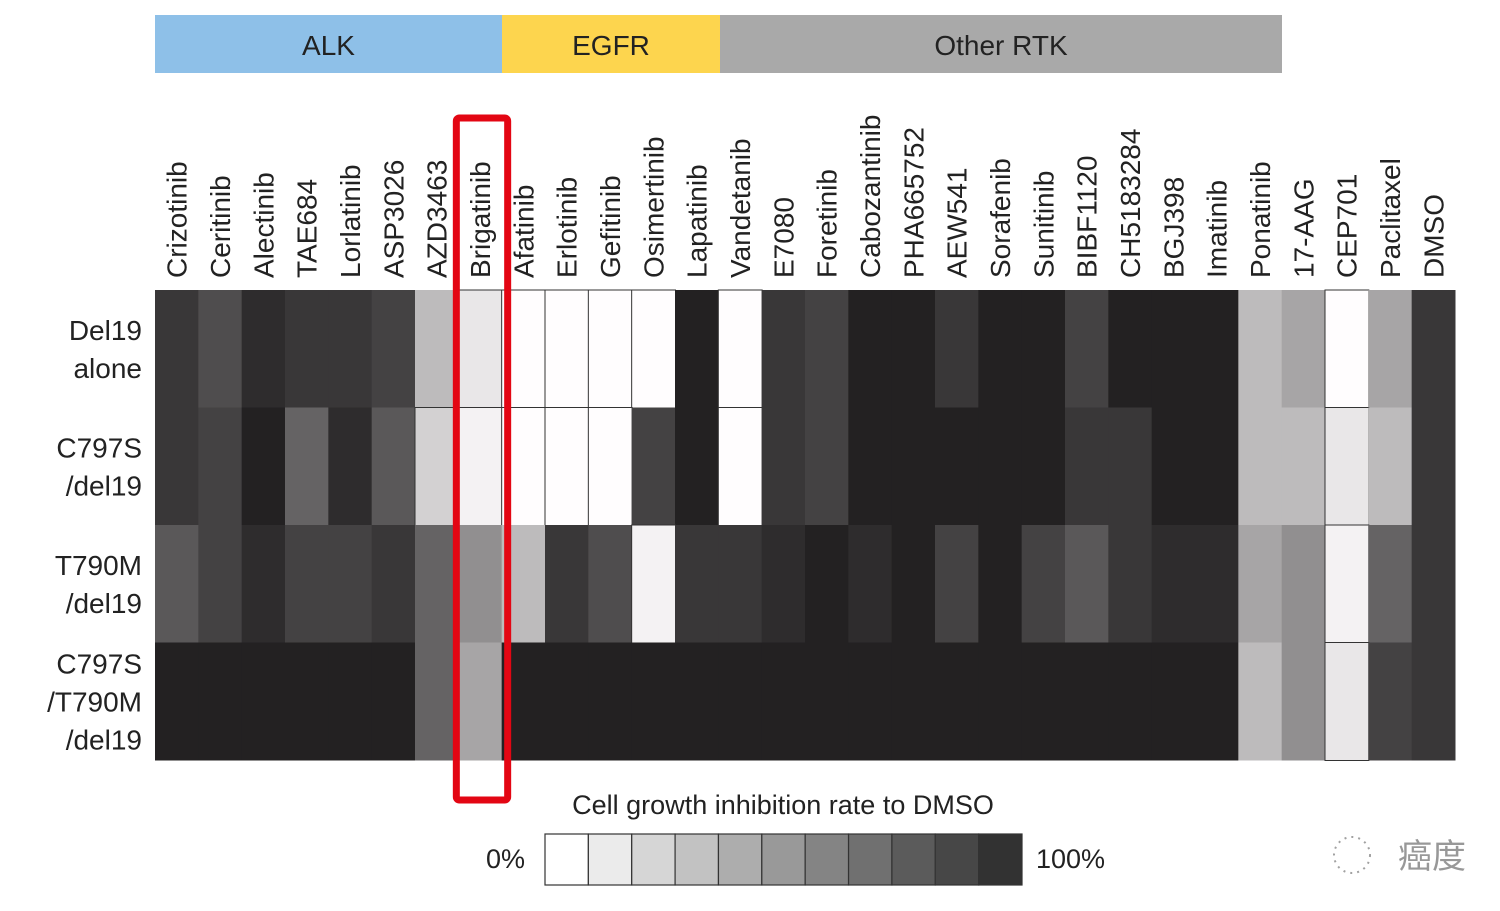  I want to click on group-alk, so click(328, 44).